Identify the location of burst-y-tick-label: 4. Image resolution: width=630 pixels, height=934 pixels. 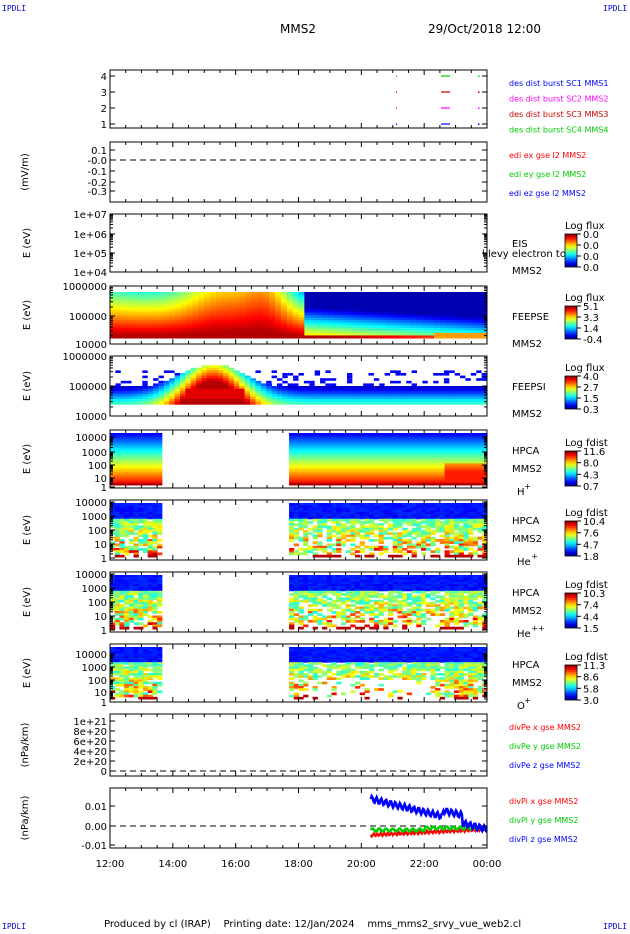
(104, 77).